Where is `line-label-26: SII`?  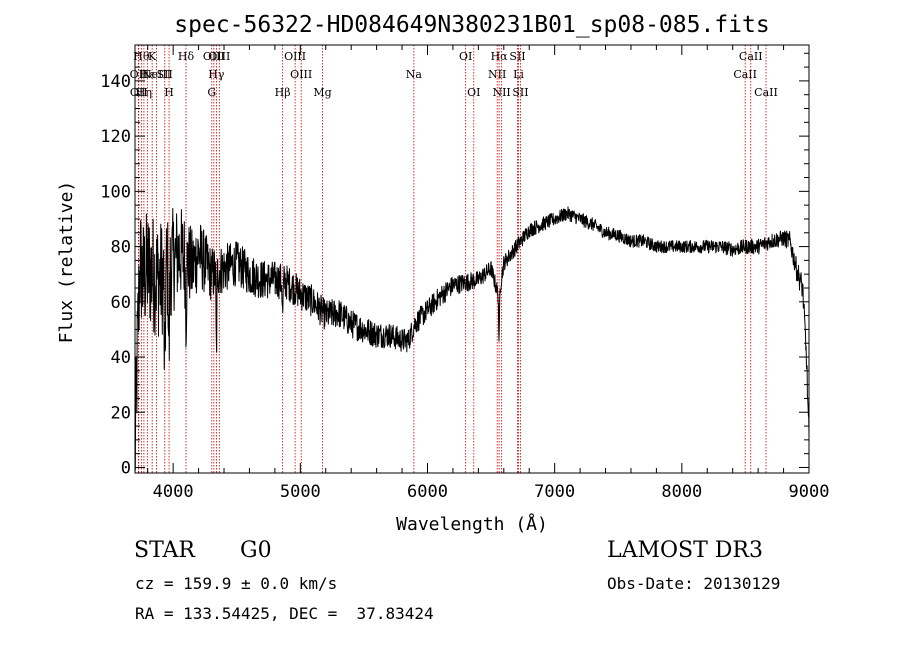
line-label-26: SII is located at coordinates (520, 92).